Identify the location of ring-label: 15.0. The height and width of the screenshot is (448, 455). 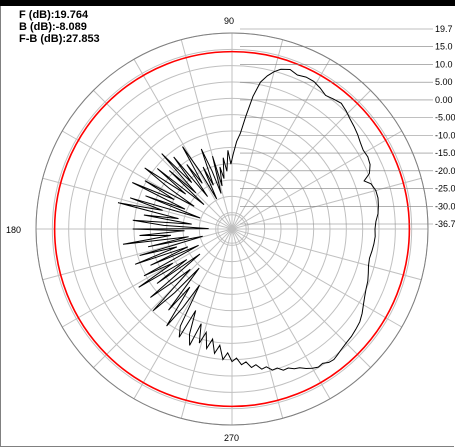
(444, 47).